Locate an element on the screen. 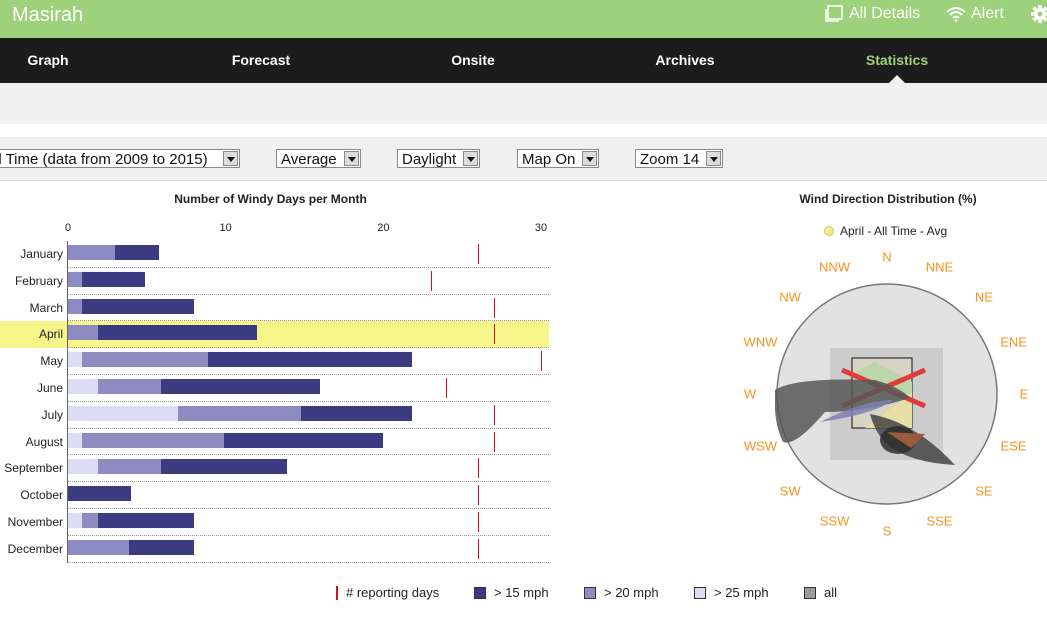 The height and width of the screenshot is (624, 1047). legend-25mph: > 25 mph is located at coordinates (731, 592).